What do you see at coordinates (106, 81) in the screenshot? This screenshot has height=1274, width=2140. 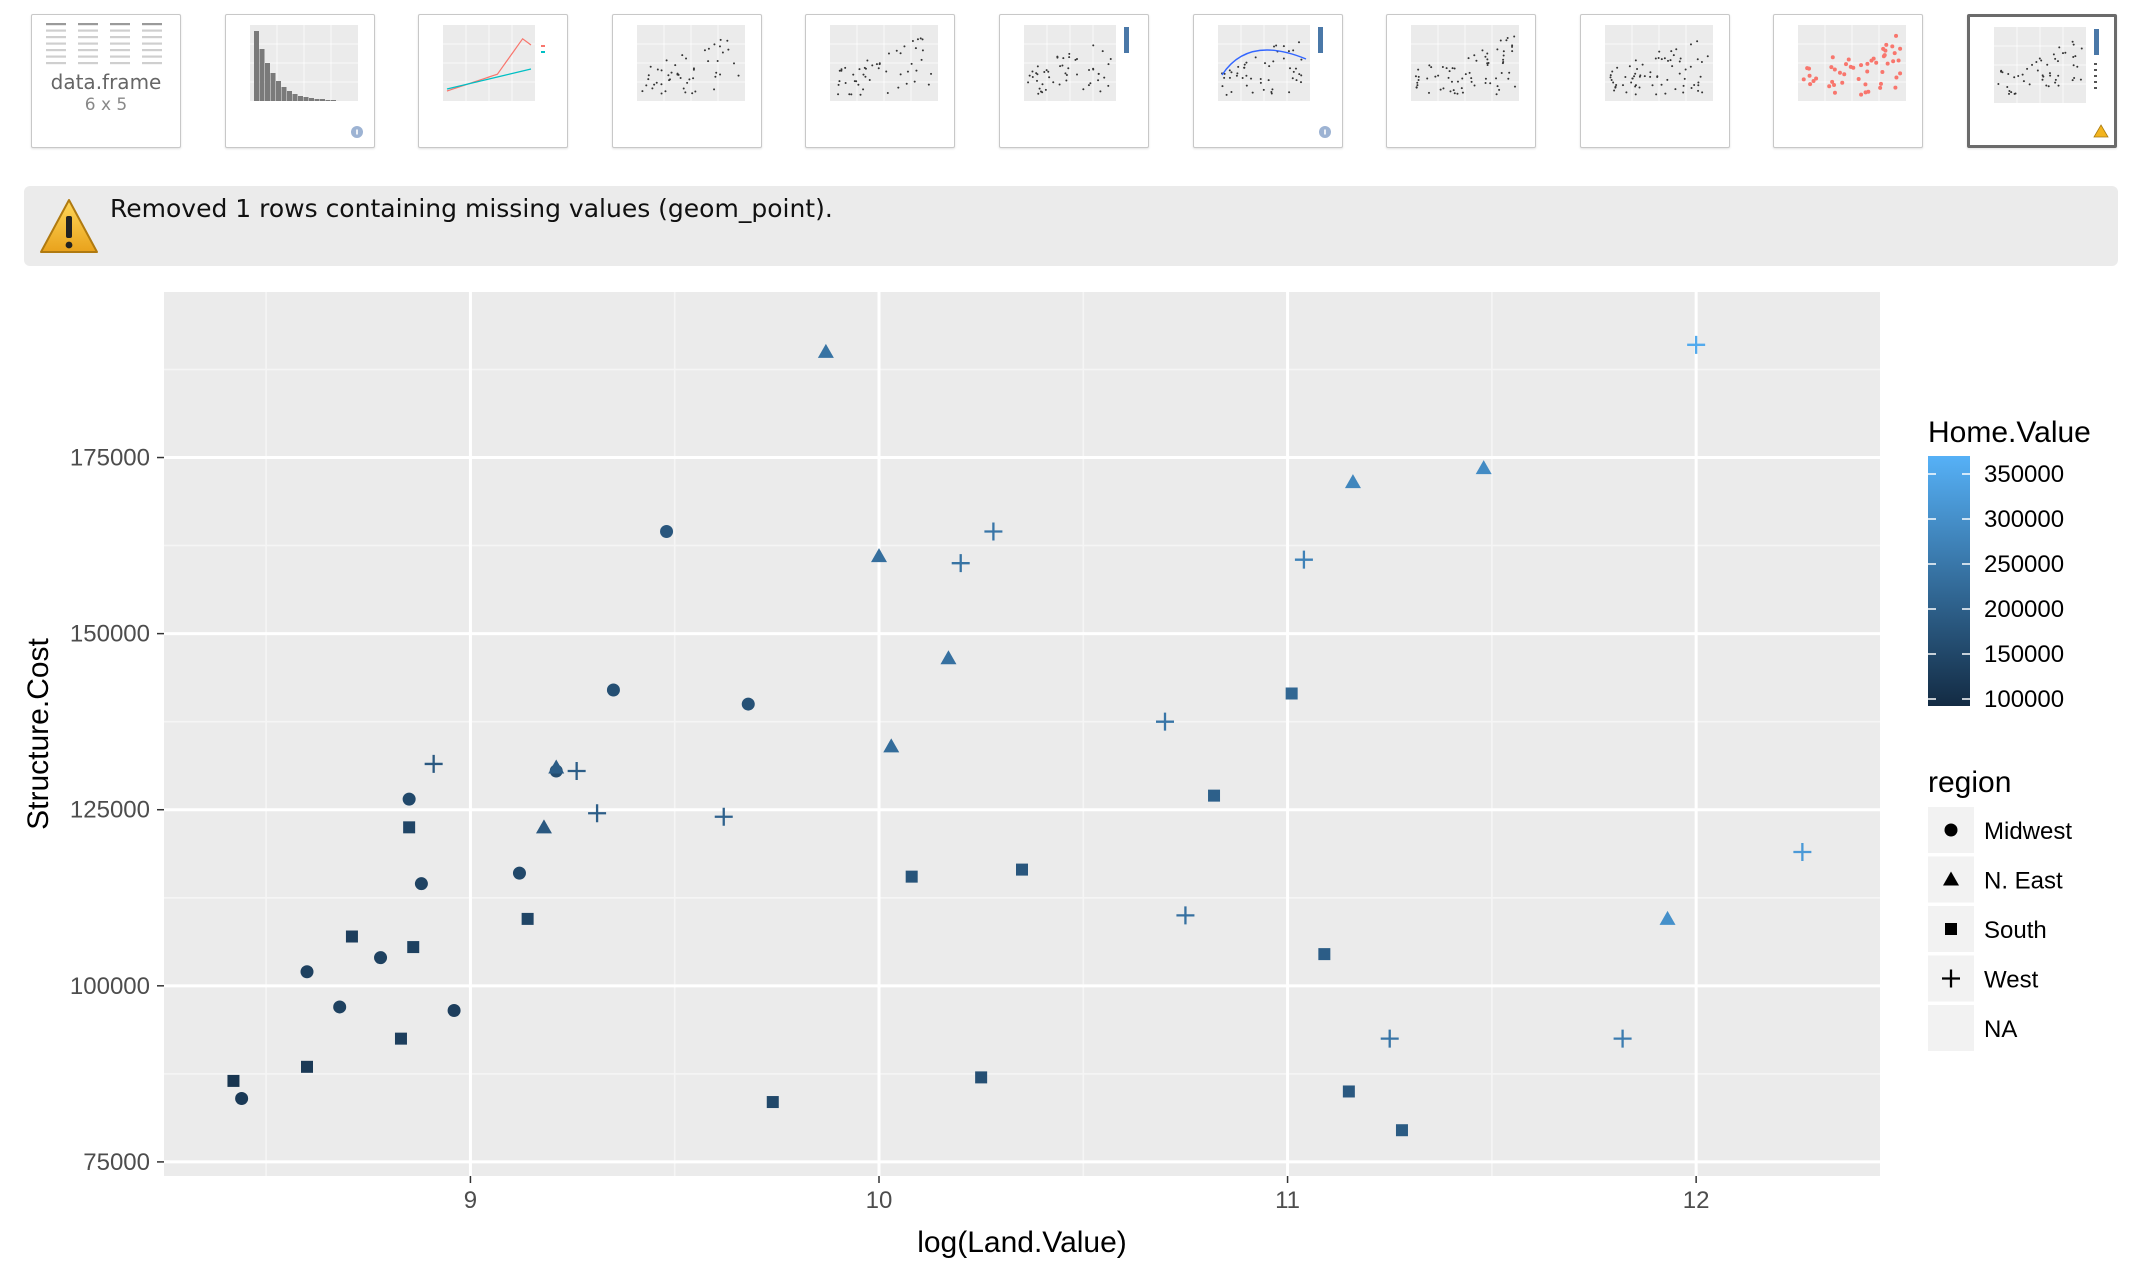 I see `plot-thumbnail-1: data.frame 6 x 5` at bounding box center [106, 81].